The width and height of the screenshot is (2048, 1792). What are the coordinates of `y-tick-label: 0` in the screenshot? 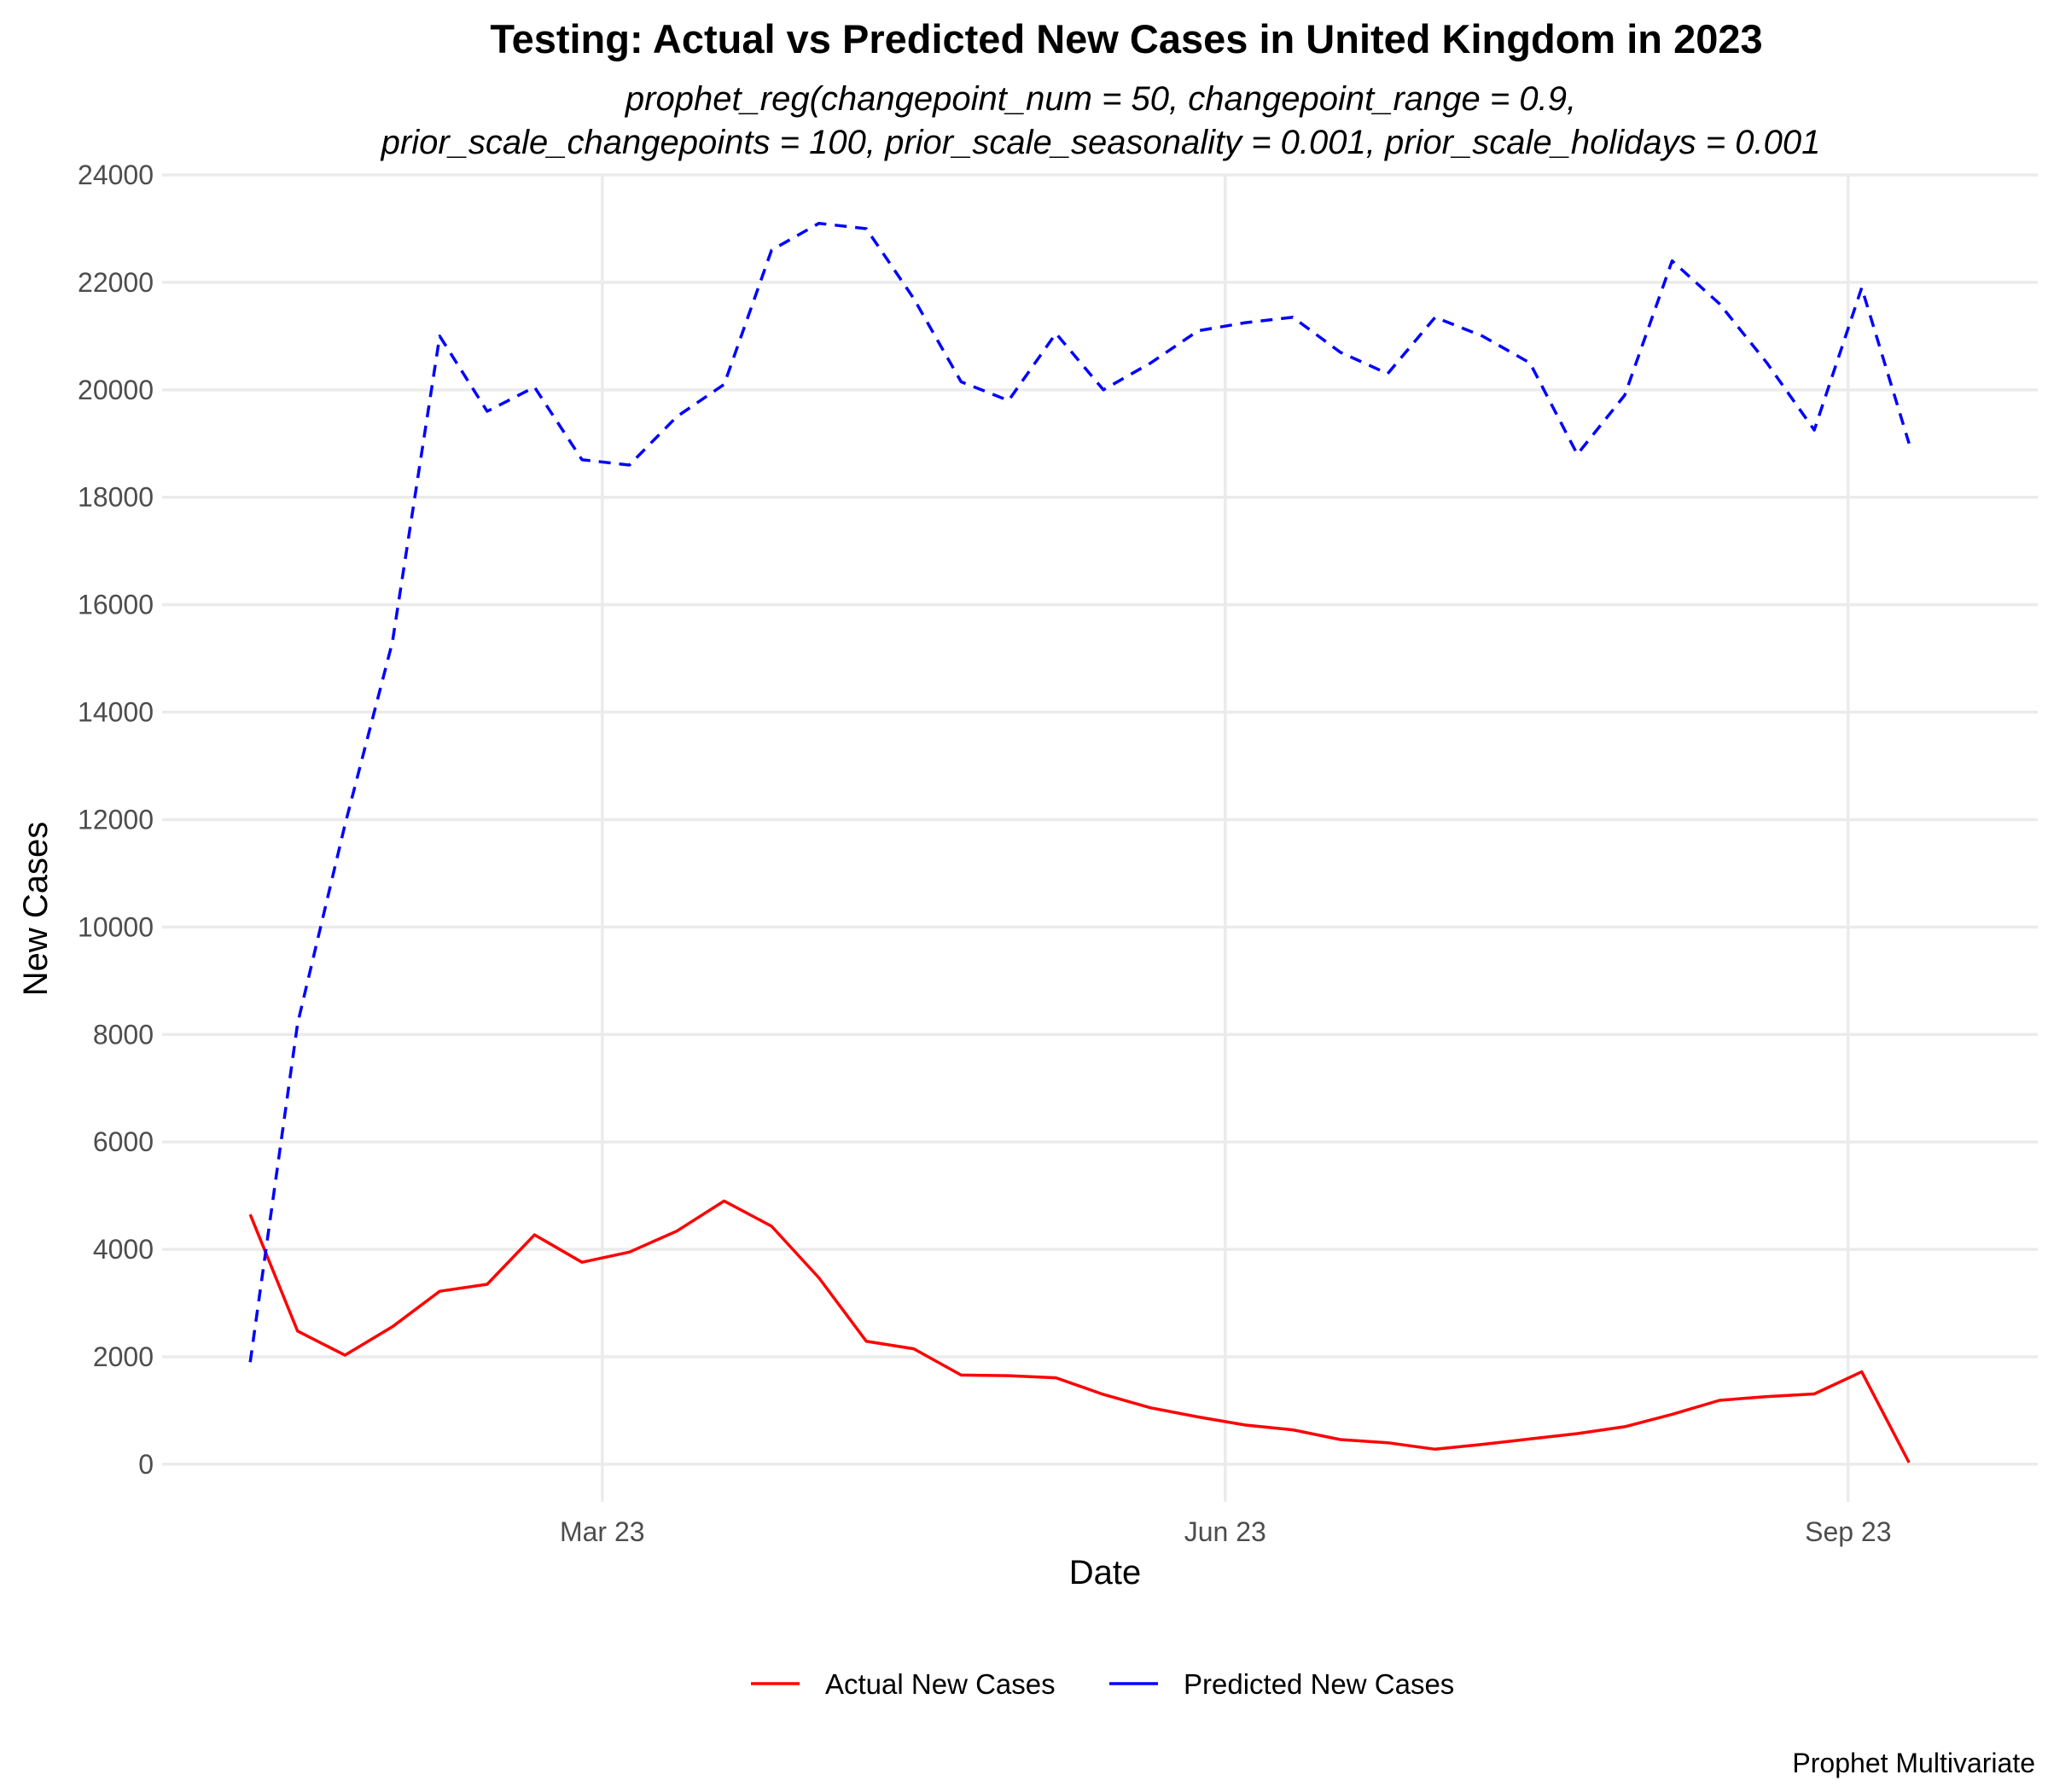 It's located at (146, 1464).